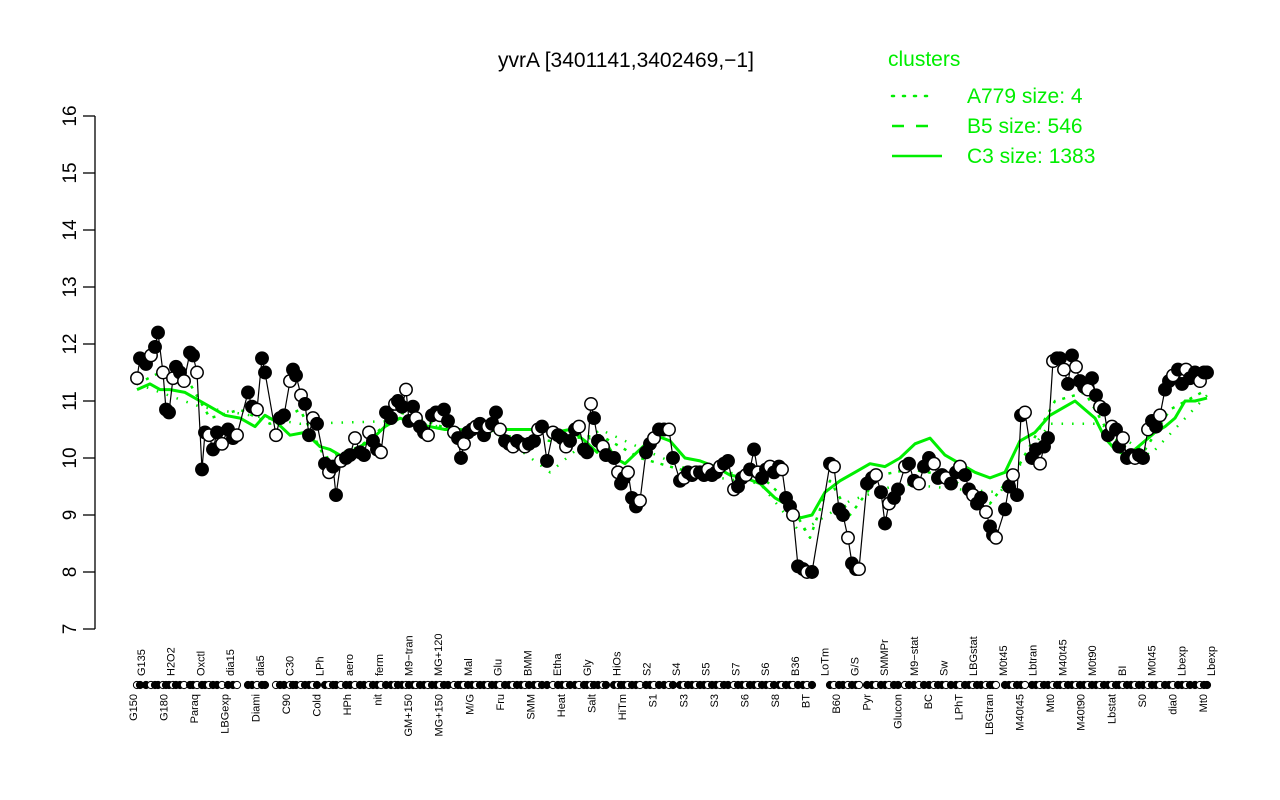 Image resolution: width=1280 pixels, height=800 pixels. I want to click on x-tick-label: Pyr, so click(868, 702).